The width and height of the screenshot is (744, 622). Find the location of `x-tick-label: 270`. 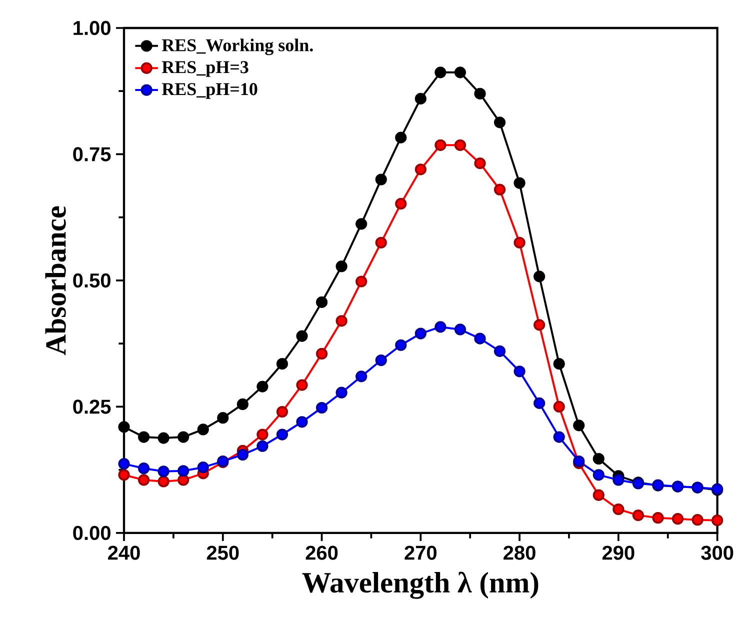

x-tick-label: 270 is located at coordinates (420, 553).